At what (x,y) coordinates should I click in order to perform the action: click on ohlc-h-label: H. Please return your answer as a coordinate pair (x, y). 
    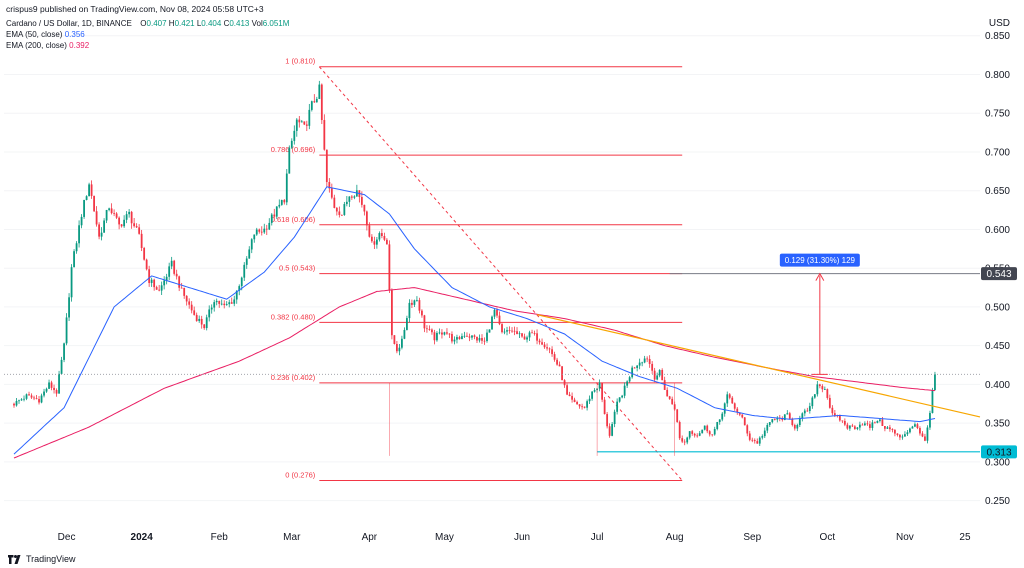
    Looking at the image, I should click on (171, 23).